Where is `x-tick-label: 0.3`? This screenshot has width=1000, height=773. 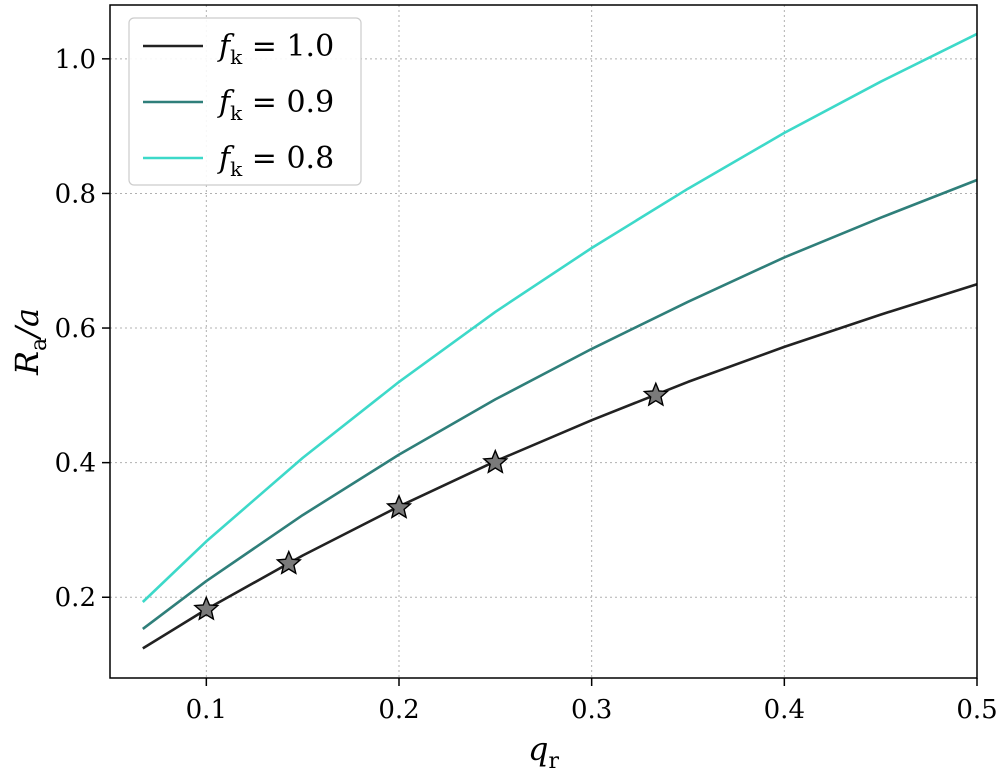 x-tick-label: 0.3 is located at coordinates (591, 710).